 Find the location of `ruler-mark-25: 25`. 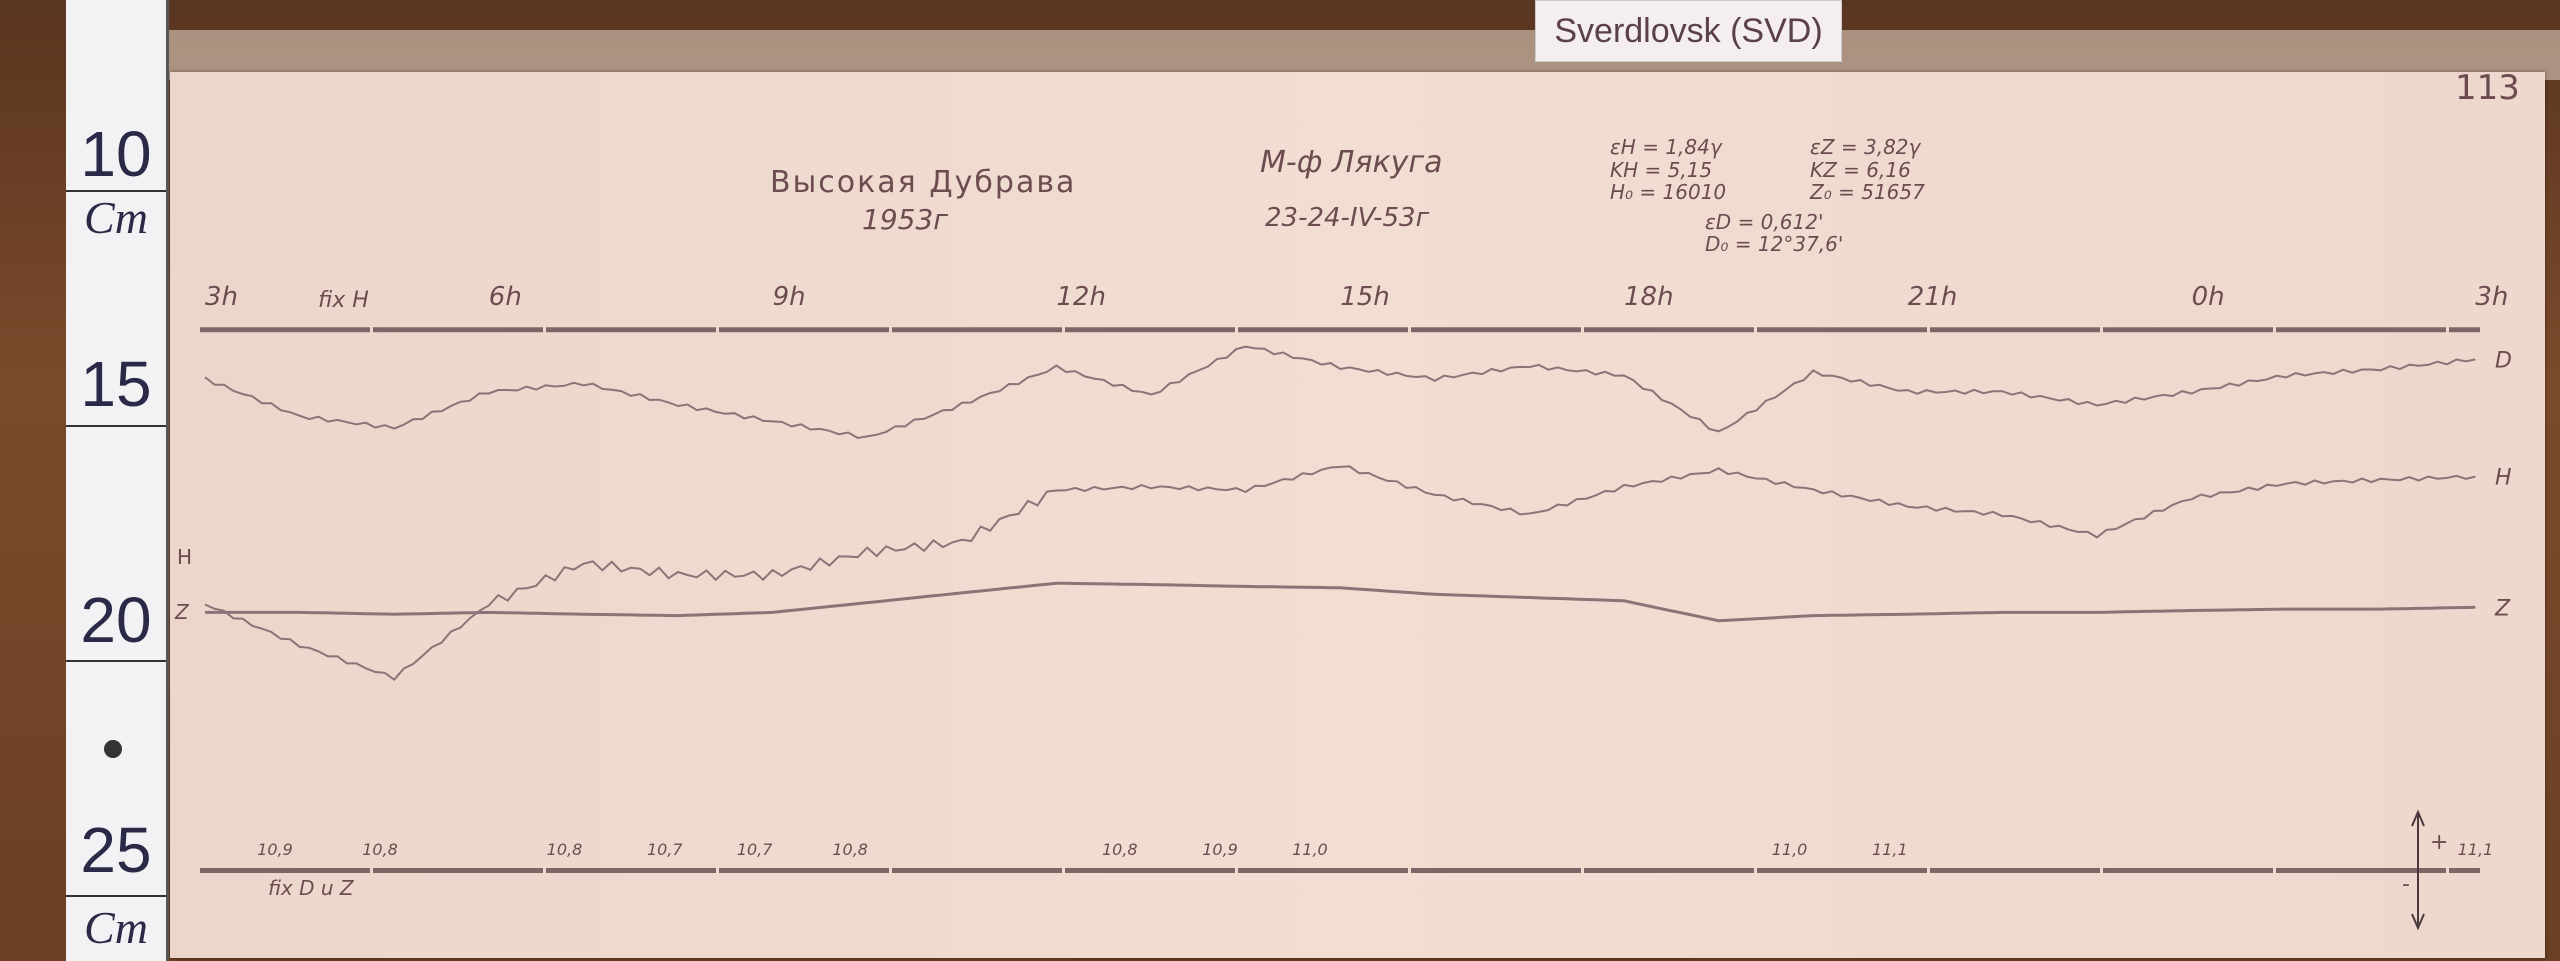

ruler-mark-25: 25 is located at coordinates (116, 850).